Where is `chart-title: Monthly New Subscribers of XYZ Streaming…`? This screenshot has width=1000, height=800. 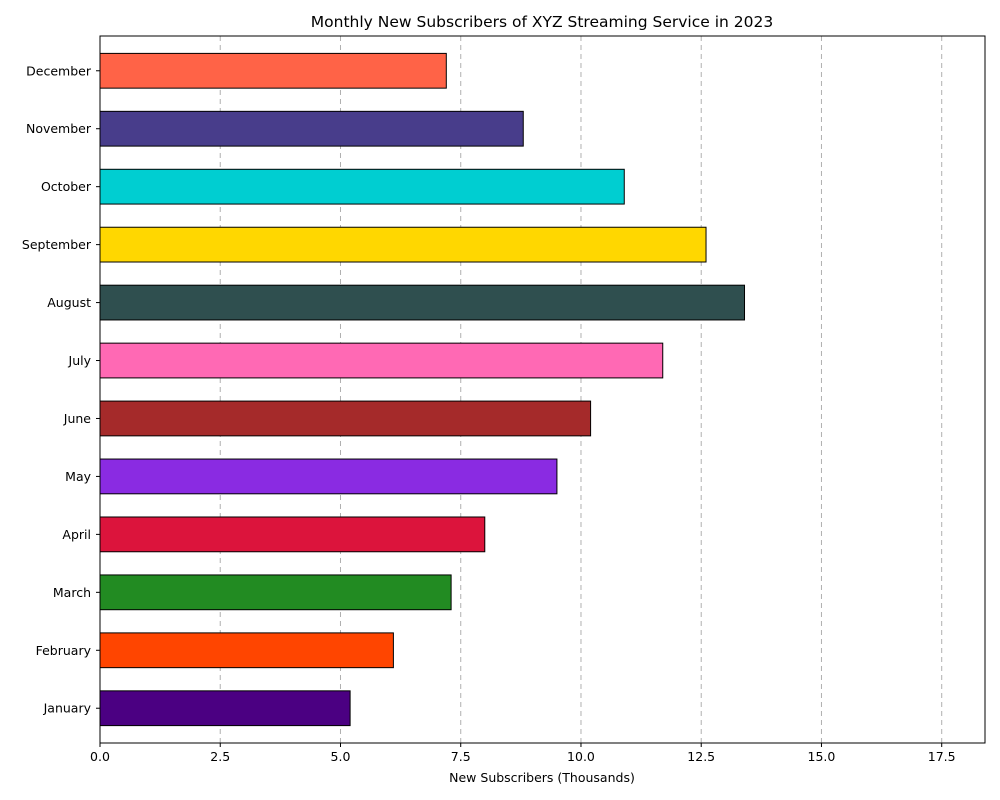
chart-title: Monthly New Subscribers of XYZ Streaming… is located at coordinates (542, 22).